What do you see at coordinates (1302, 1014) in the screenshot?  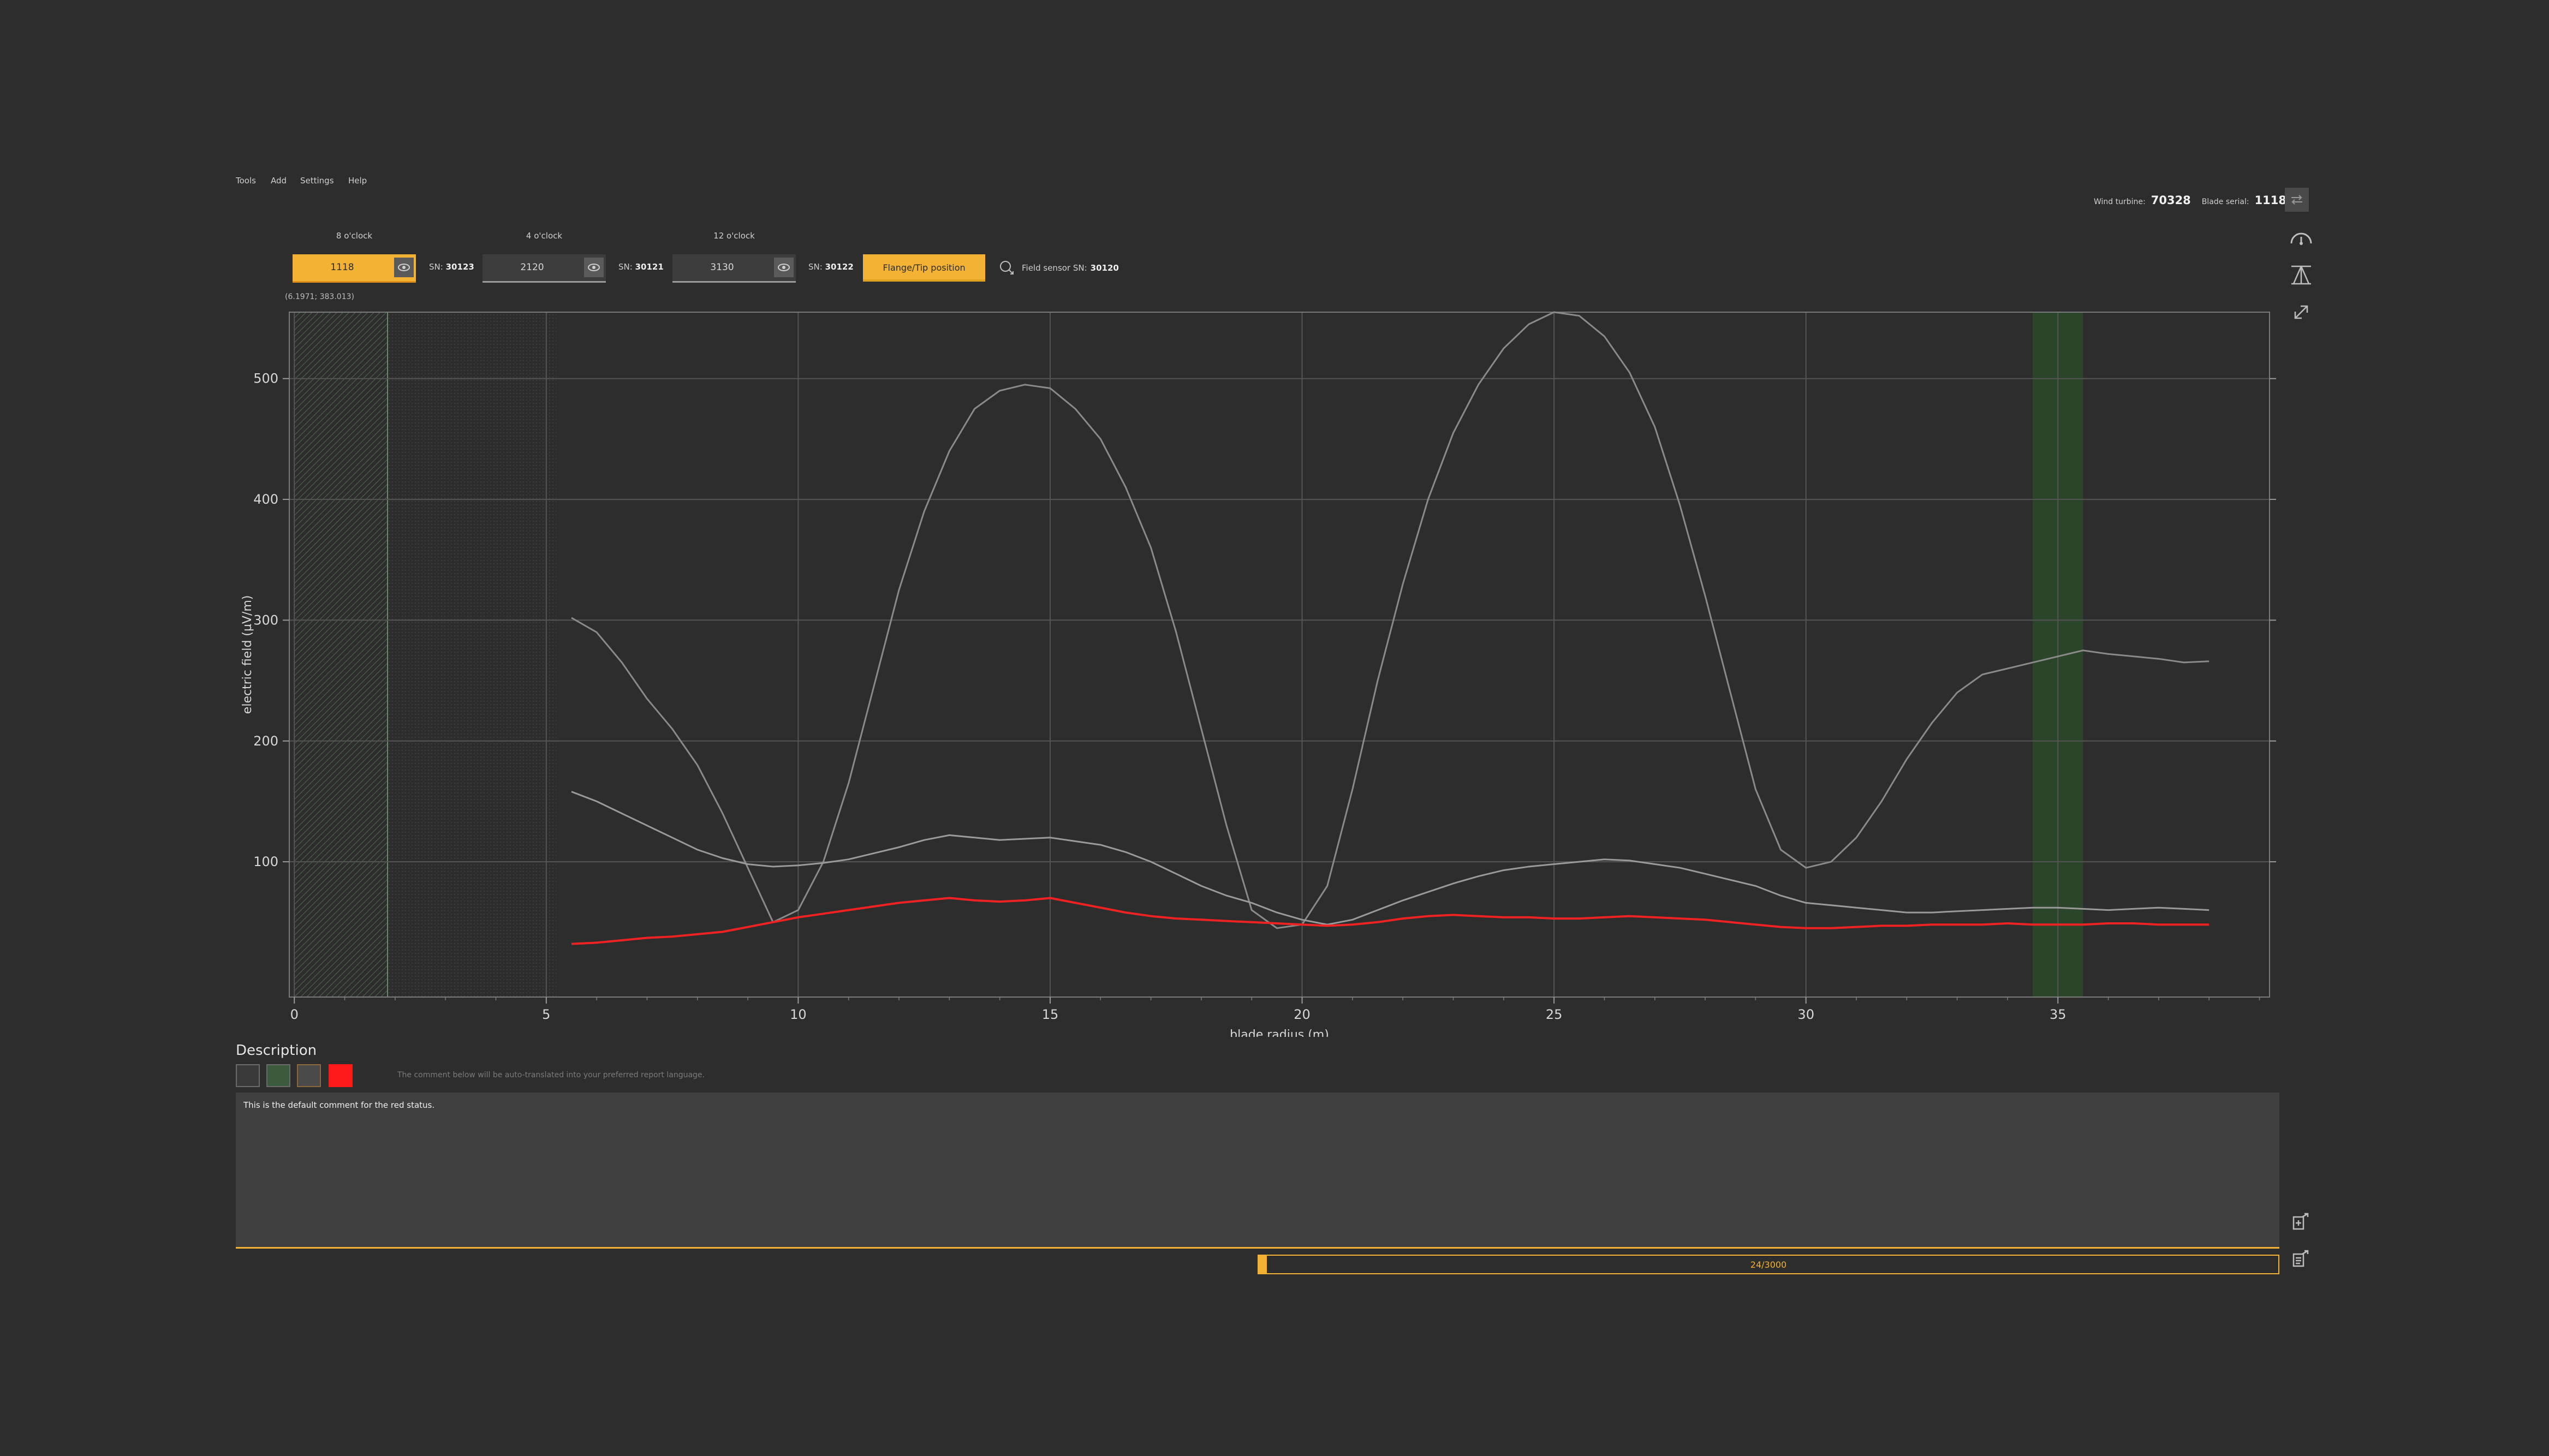 I see `x-tick-label: 20` at bounding box center [1302, 1014].